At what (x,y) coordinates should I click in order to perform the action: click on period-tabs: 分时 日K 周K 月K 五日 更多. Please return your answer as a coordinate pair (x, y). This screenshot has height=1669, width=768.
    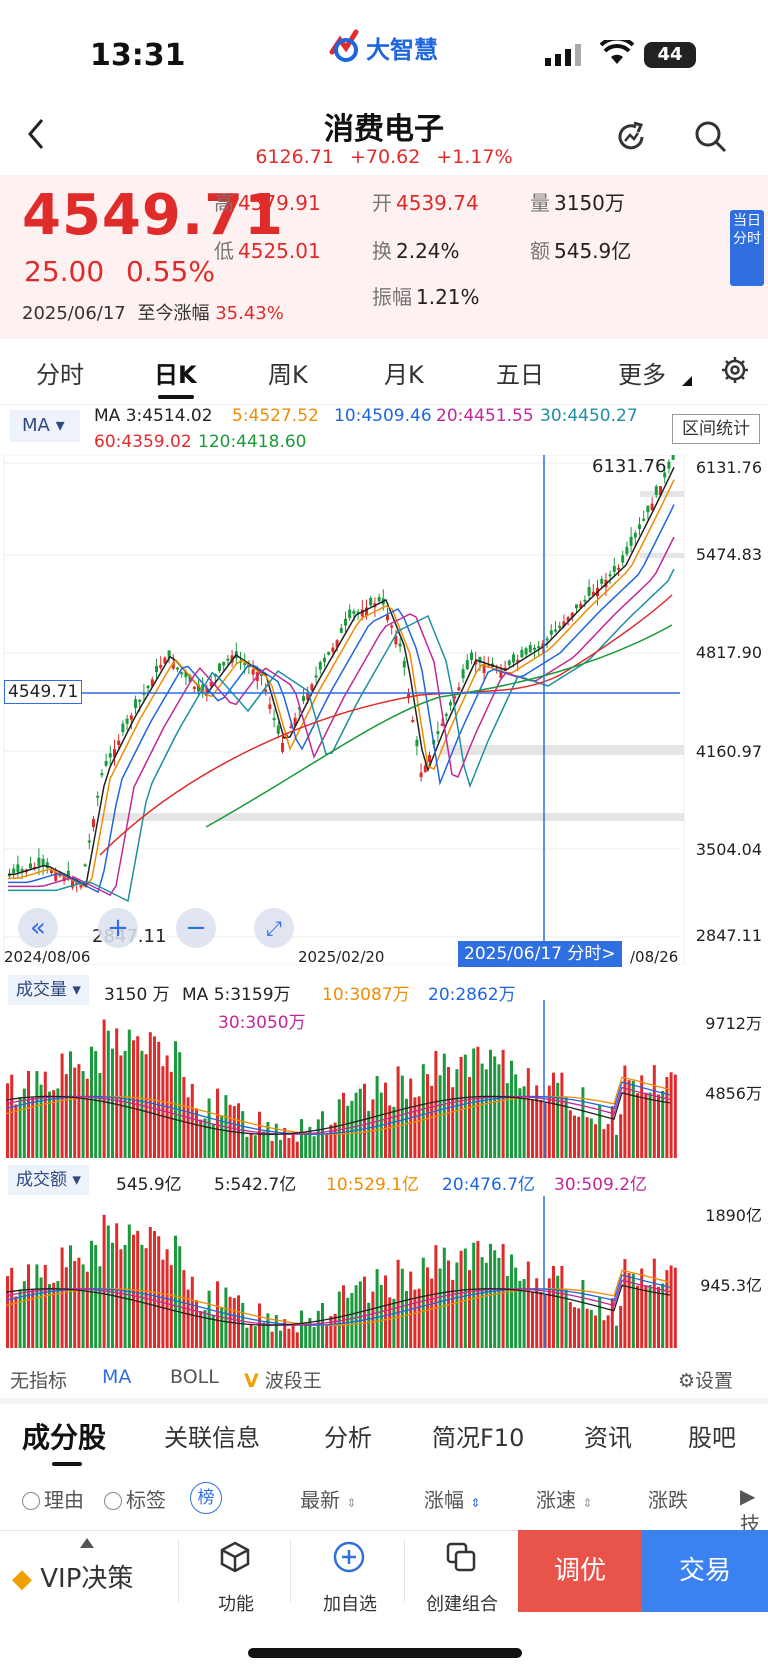
    Looking at the image, I should click on (384, 375).